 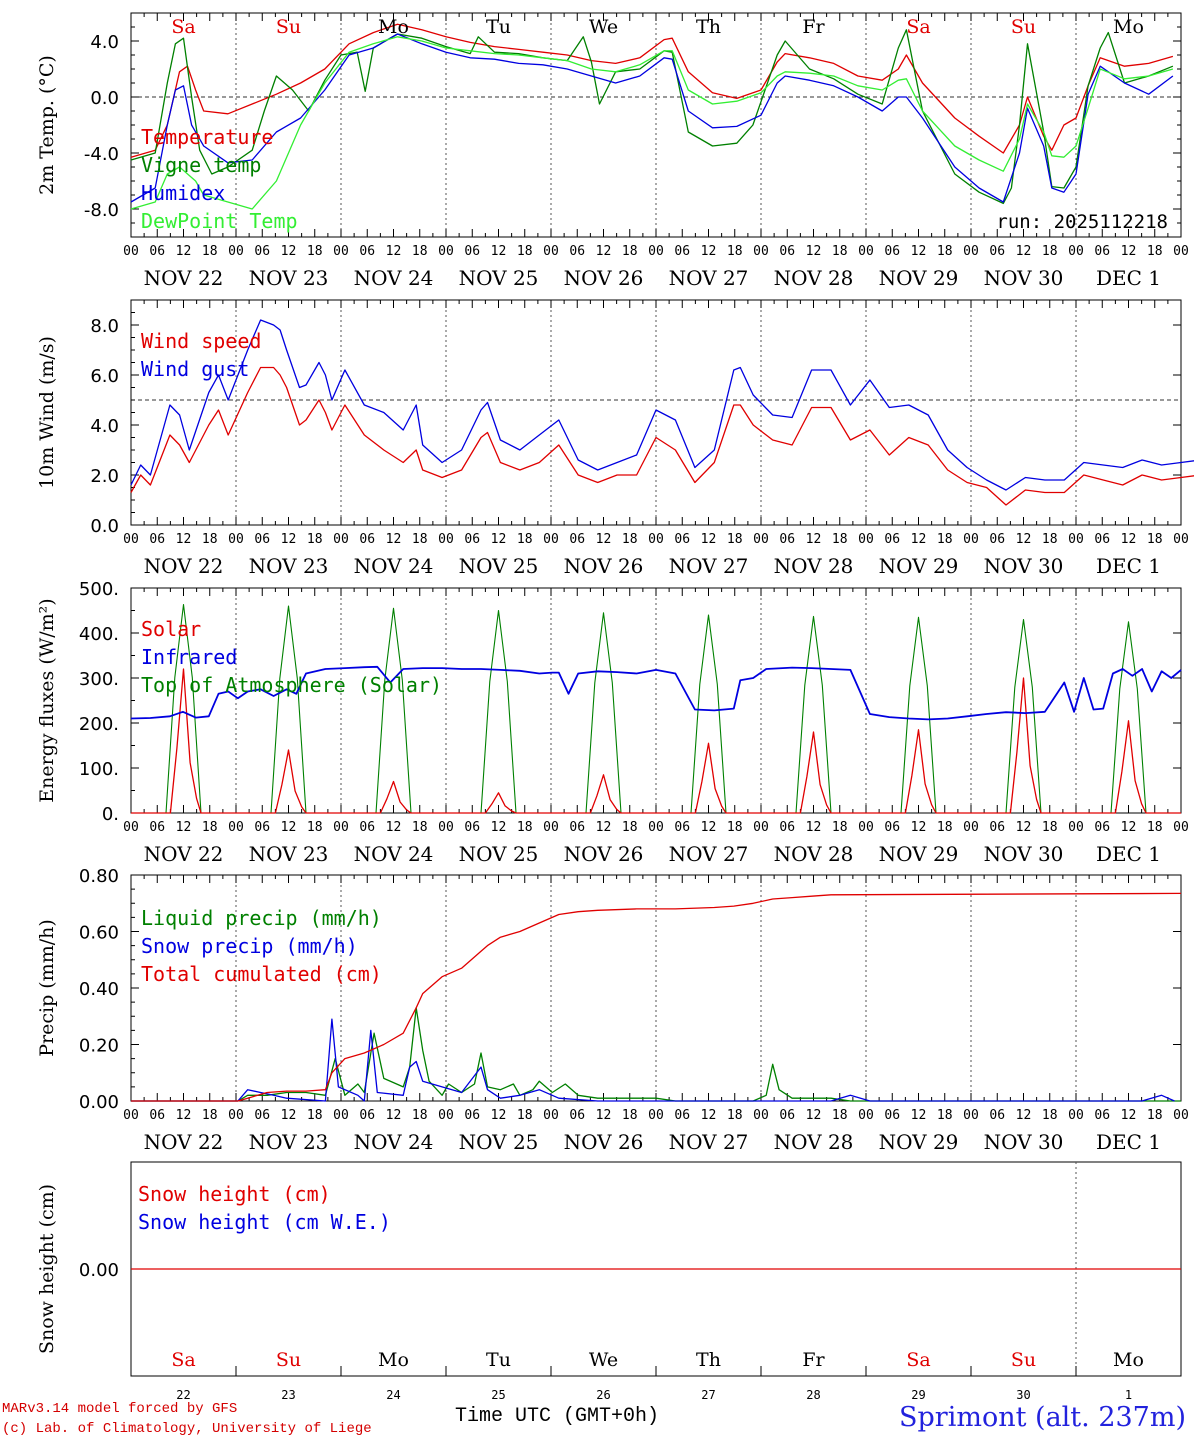 What do you see at coordinates (183, 1395) in the screenshot?
I see `day-number-label: 22` at bounding box center [183, 1395].